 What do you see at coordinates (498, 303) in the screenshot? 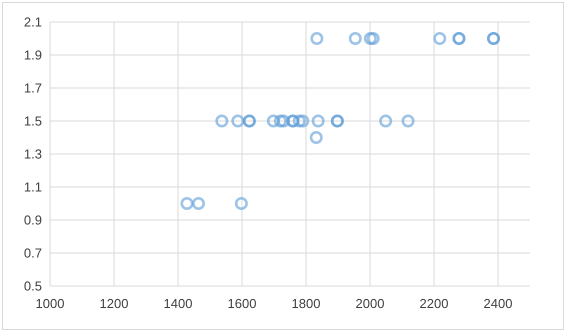
I see `x-tick-label: 2400` at bounding box center [498, 303].